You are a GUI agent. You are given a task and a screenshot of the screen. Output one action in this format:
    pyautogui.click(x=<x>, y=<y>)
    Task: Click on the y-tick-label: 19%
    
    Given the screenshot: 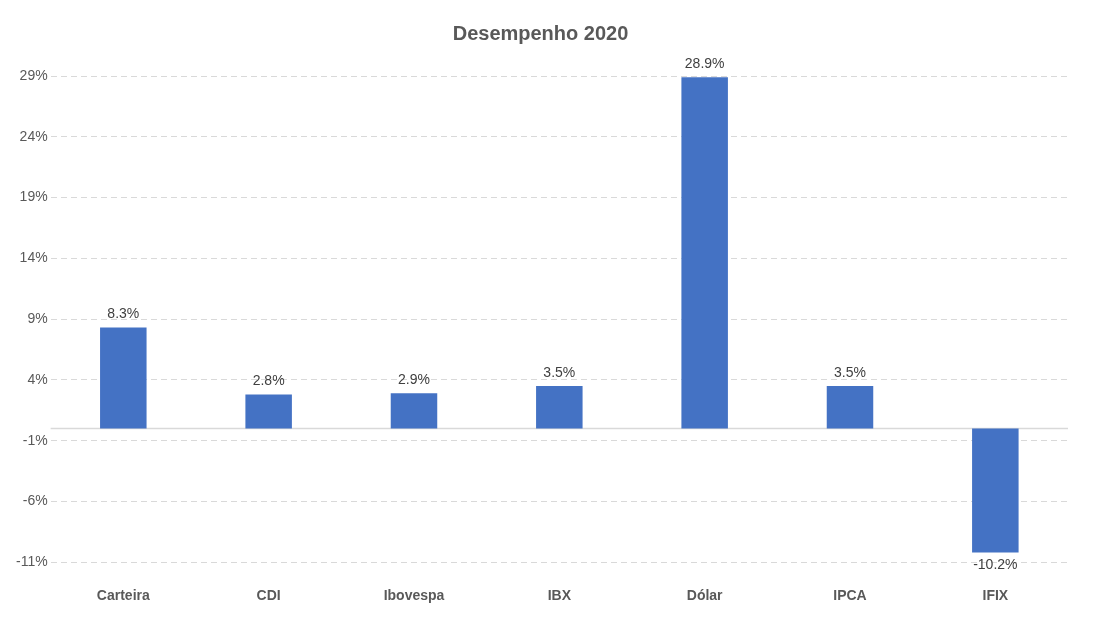 What is the action you would take?
    pyautogui.click(x=33, y=196)
    